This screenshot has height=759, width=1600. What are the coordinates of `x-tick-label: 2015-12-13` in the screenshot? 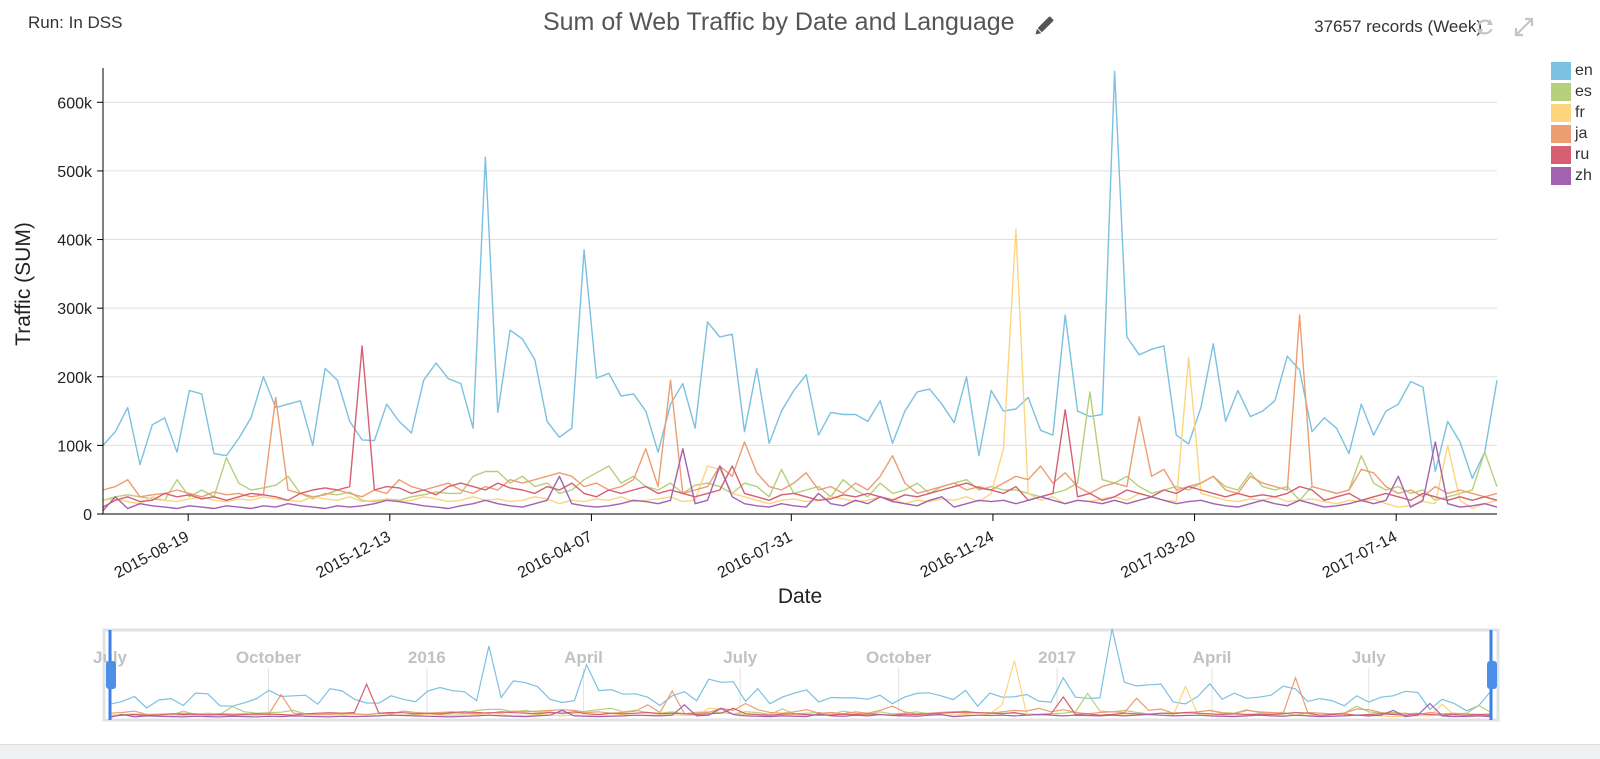 It's located at (353, 554).